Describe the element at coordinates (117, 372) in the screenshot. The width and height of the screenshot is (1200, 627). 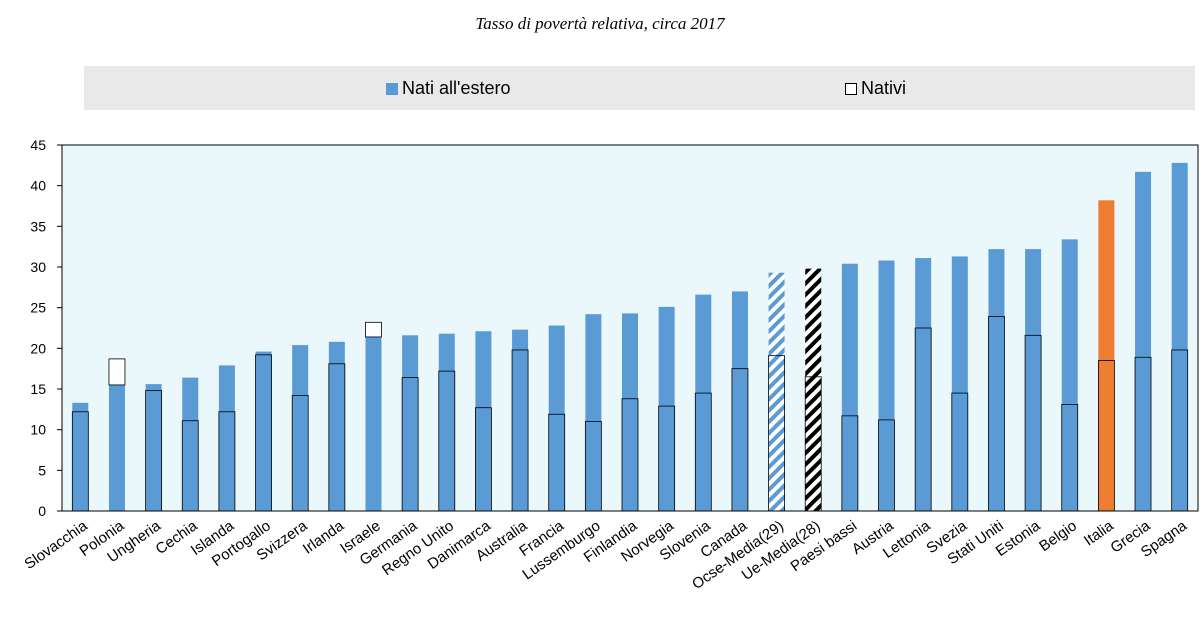
I see `bar-native-polonia` at that location.